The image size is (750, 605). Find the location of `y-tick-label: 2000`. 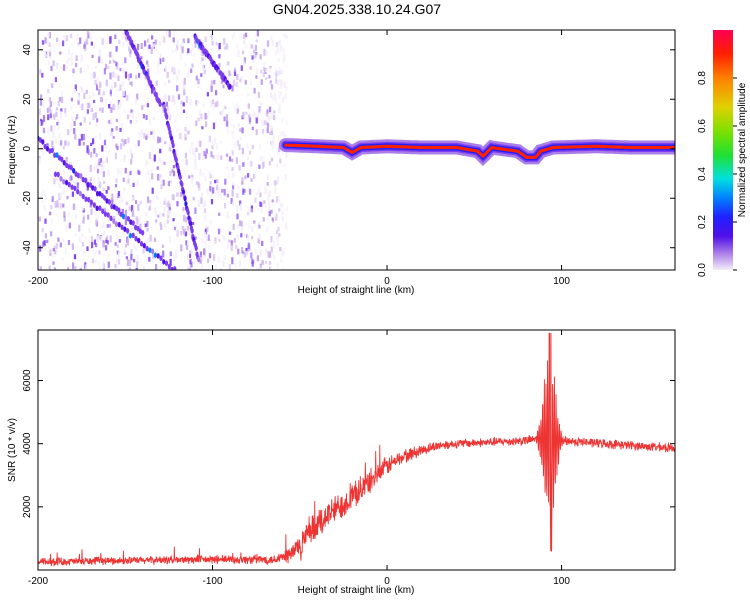

y-tick-label: 2000 is located at coordinates (27, 506).